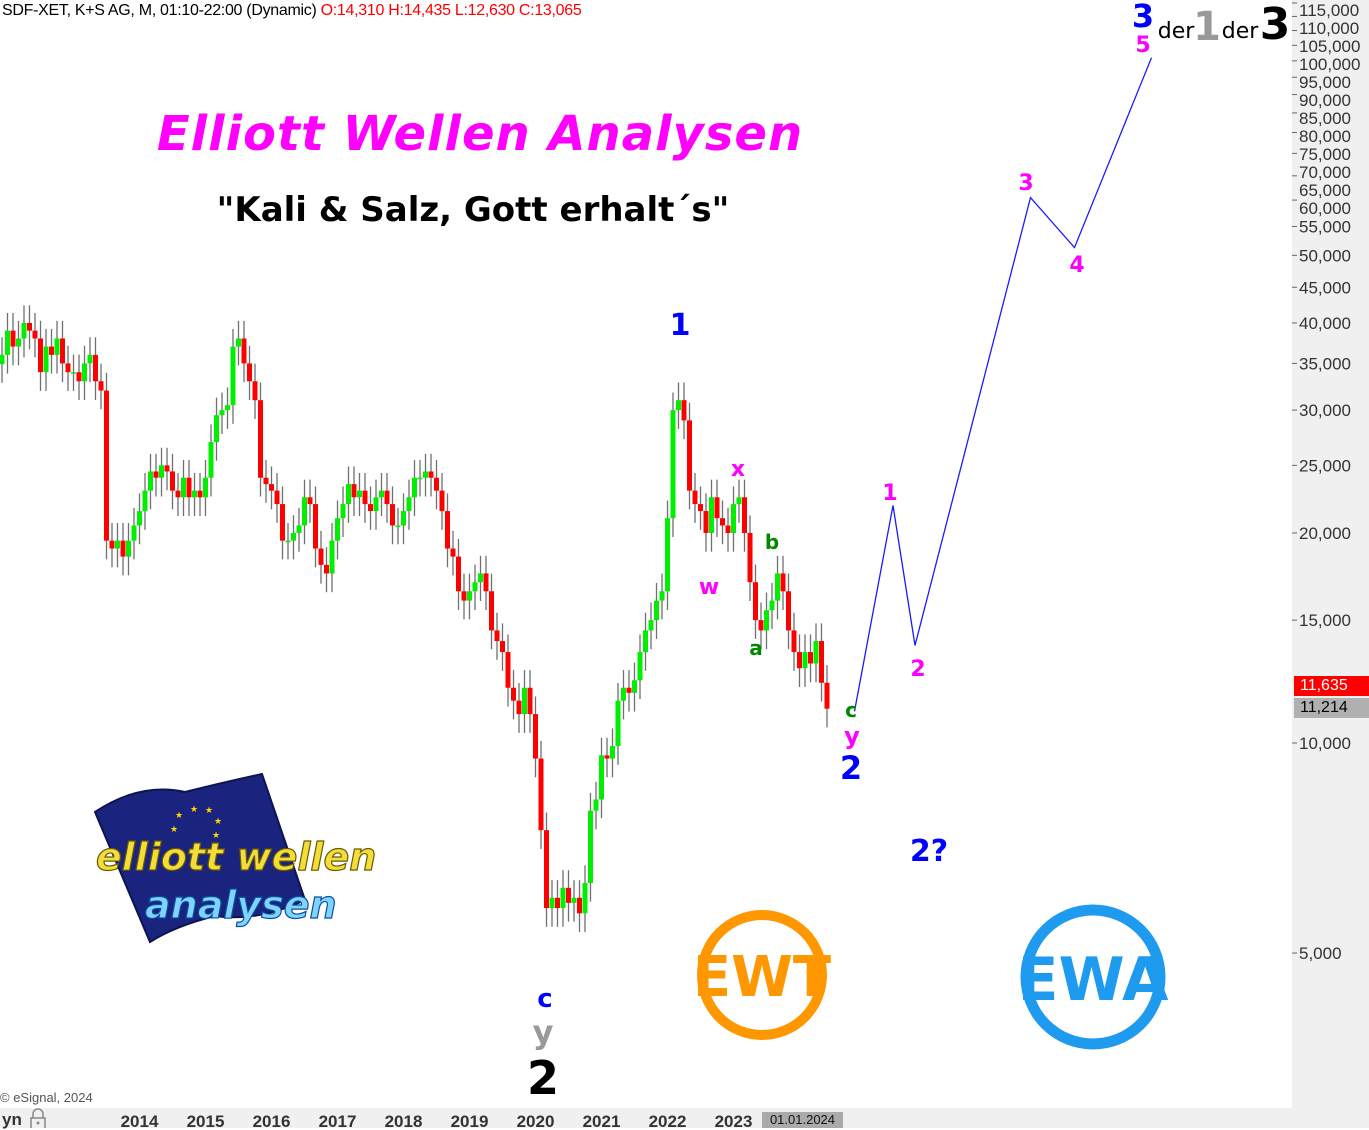 Image resolution: width=1369 pixels, height=1130 pixels. I want to click on y-tick-label: 60,000, so click(1325, 208).